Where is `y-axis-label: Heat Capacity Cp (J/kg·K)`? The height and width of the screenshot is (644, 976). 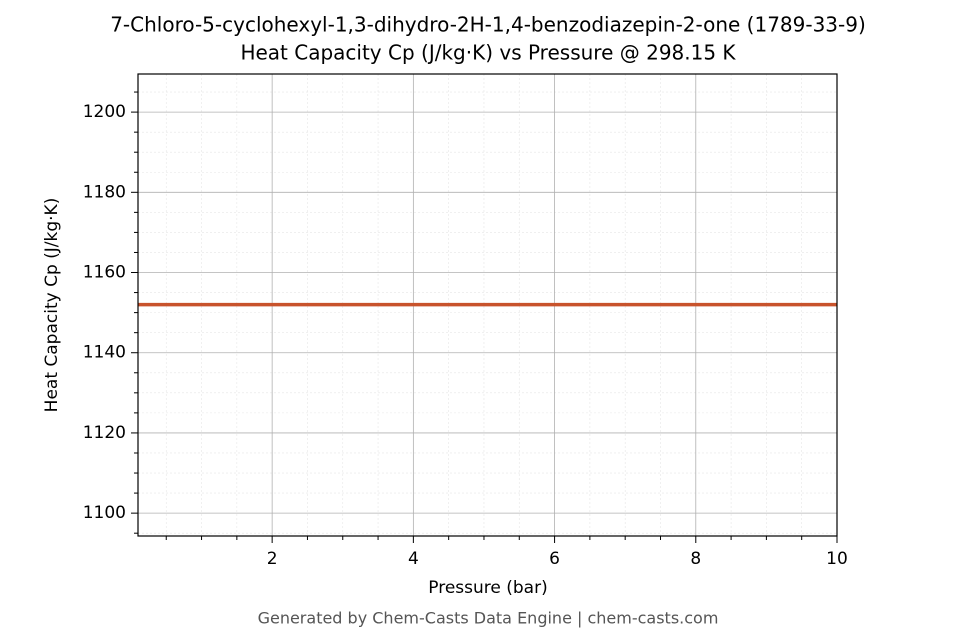 y-axis-label: Heat Capacity Cp (J/kg·K) is located at coordinates (52, 305).